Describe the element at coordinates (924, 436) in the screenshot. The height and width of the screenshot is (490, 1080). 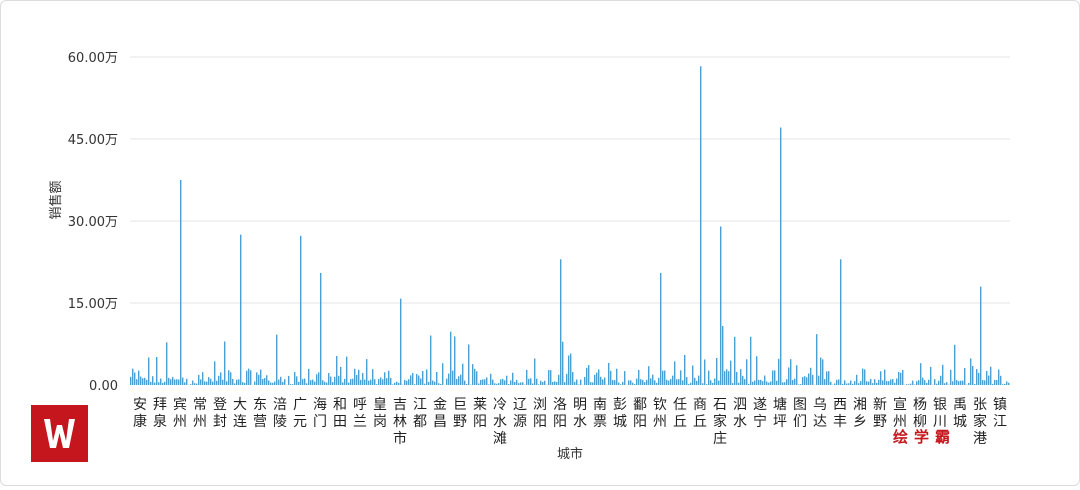
I see `brand-watermark: 绘学霸` at that location.